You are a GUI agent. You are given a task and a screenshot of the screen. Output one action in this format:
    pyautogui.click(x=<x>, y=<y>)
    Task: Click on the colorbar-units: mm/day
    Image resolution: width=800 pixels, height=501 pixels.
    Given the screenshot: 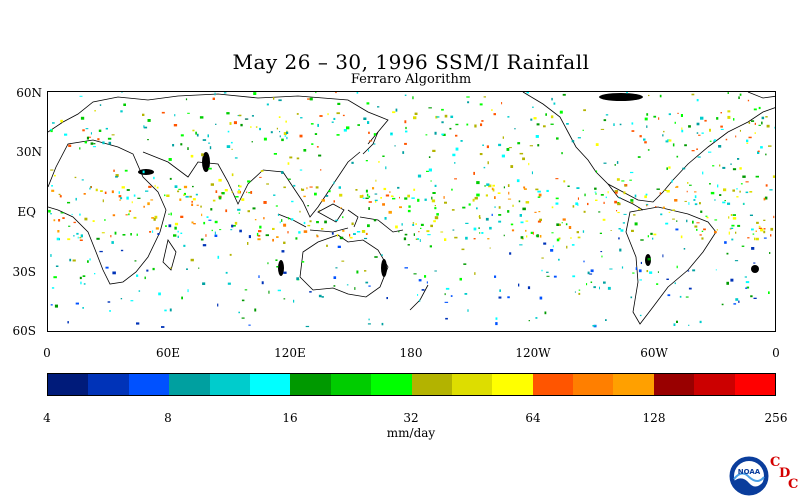 What is the action you would take?
    pyautogui.click(x=400, y=433)
    